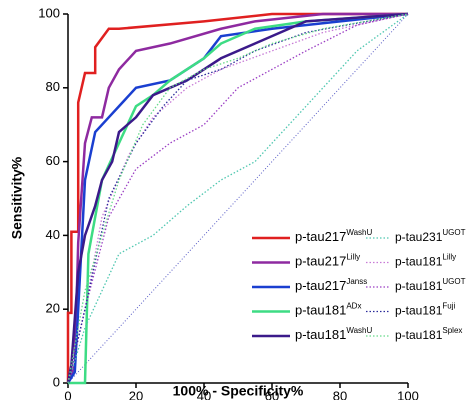 Image resolution: width=466 pixels, height=400 pixels. What do you see at coordinates (448, 306) in the screenshot?
I see `legend-superscript: Fuji` at bounding box center [448, 306].